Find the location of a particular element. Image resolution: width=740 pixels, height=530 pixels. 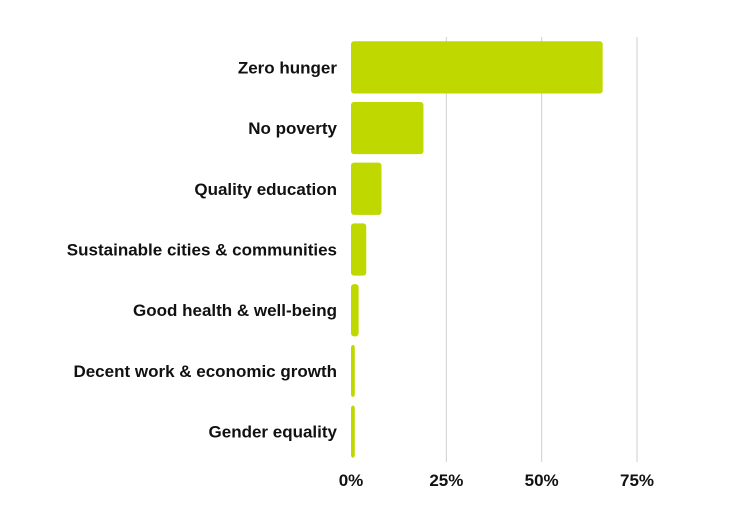

category-label: Gender equality is located at coordinates (273, 432).